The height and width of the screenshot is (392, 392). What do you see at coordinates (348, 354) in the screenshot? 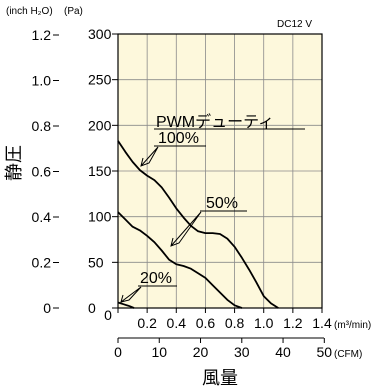
I see `x-unit-bottom: (CFM)` at bounding box center [348, 354].